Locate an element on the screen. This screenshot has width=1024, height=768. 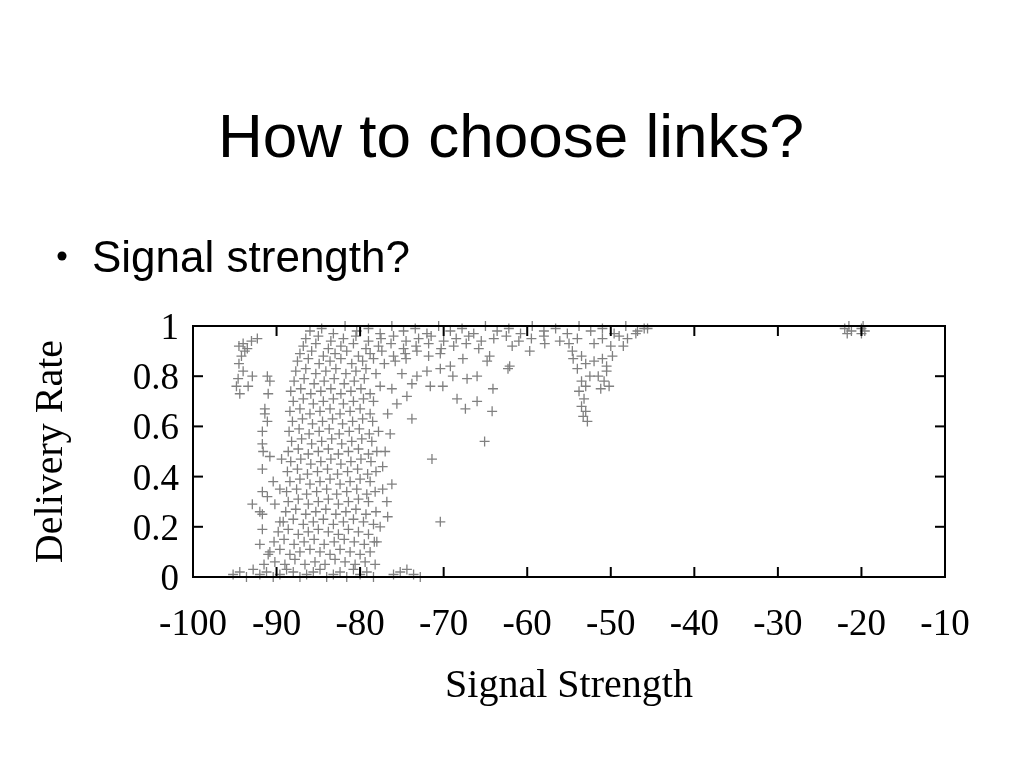
y-tick-label: 0.8 is located at coordinates (155, 377).